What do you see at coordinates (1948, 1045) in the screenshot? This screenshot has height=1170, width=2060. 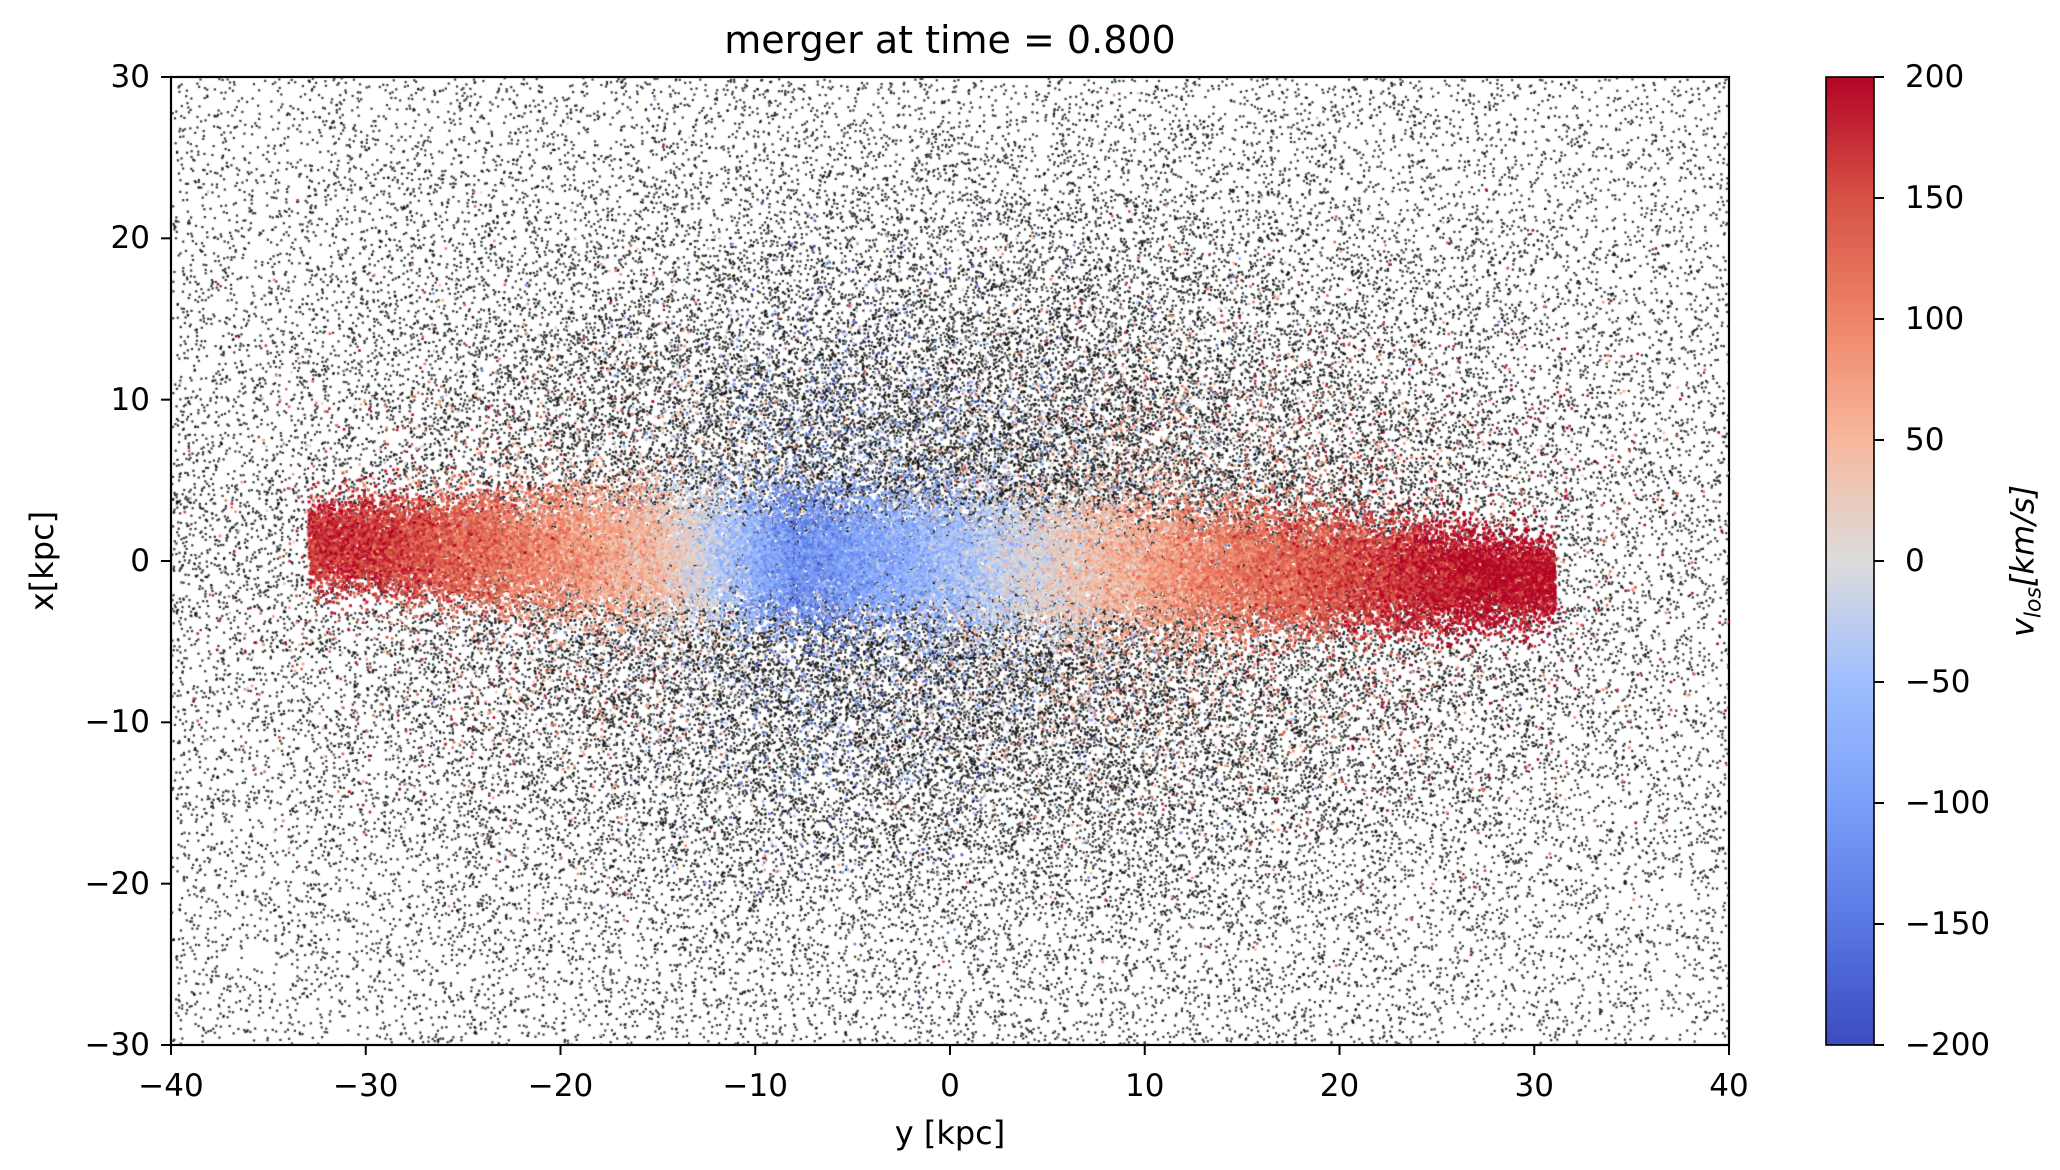 I see `colorbar-tick-label: −200` at bounding box center [1948, 1045].